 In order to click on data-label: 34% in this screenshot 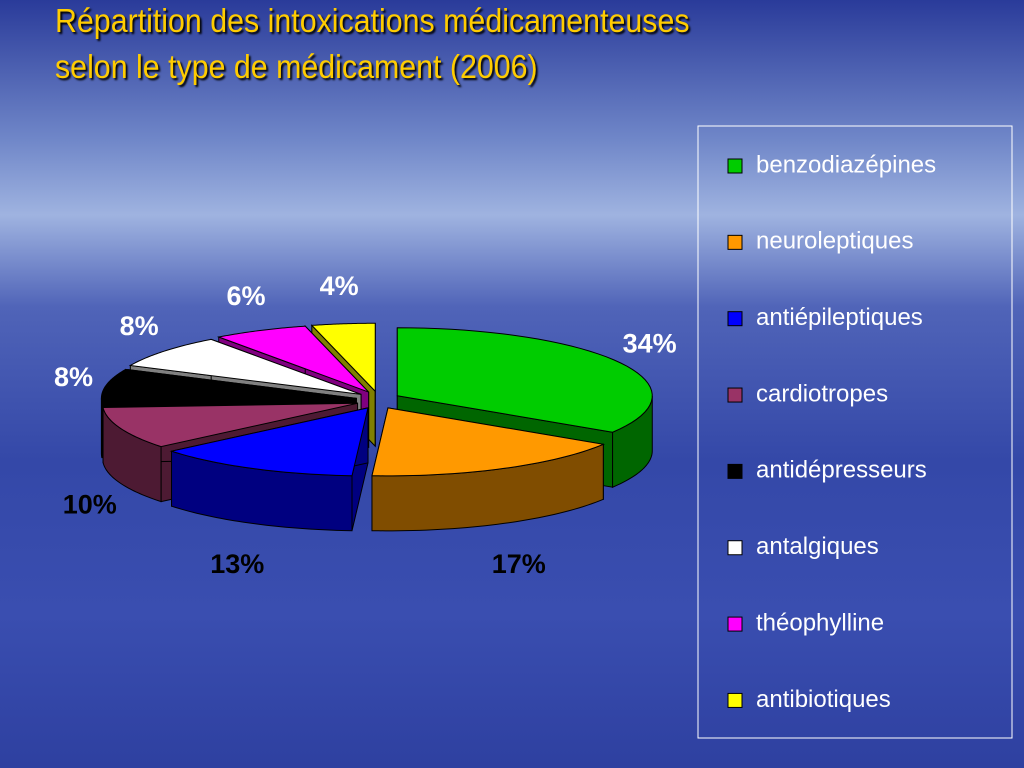, I will do `click(650, 344)`.